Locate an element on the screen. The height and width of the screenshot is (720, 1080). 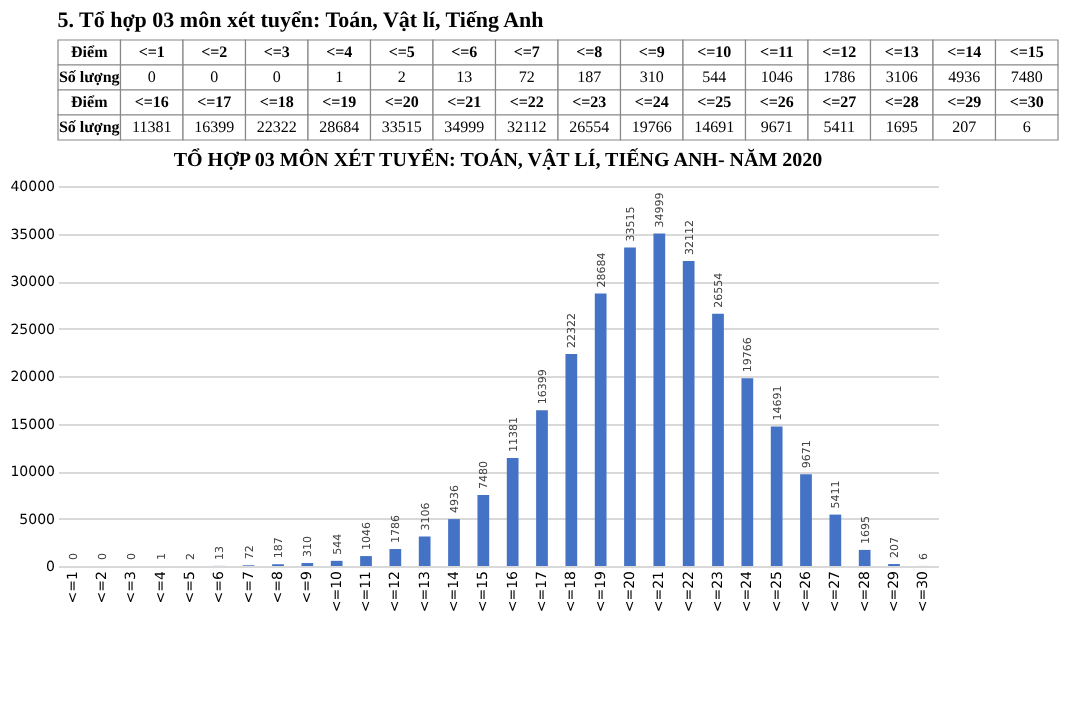
text: 3106 is located at coordinates (901, 76).